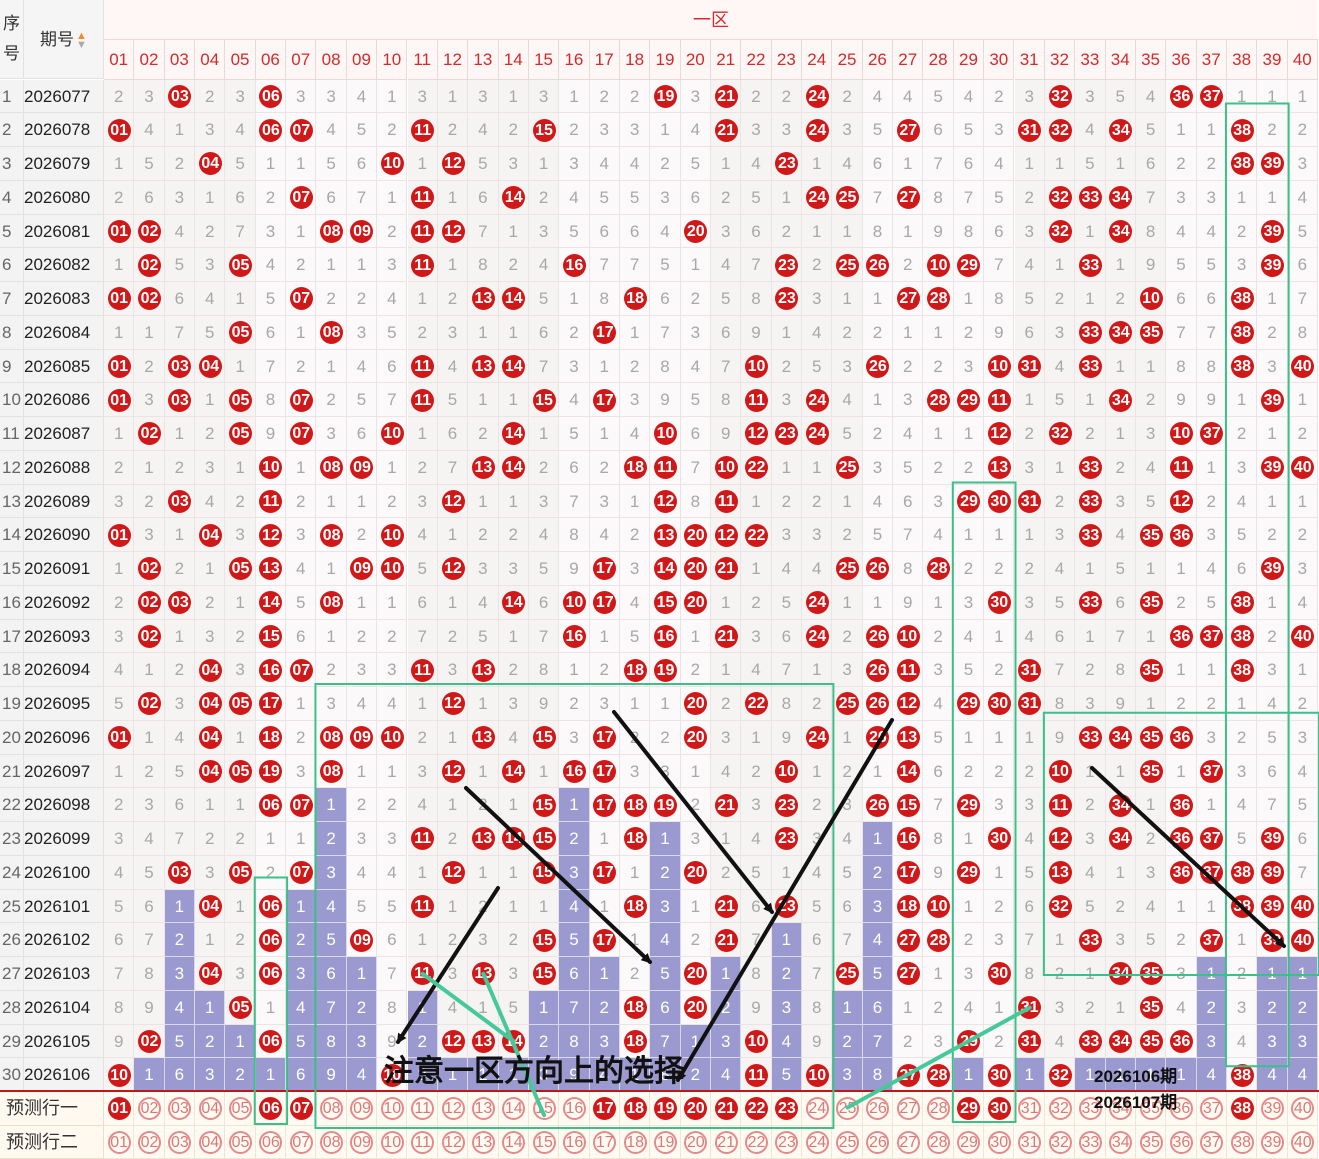 Image resolution: width=1319 pixels, height=1159 pixels. I want to click on drawn-number-ball: 13, so click(483, 670).